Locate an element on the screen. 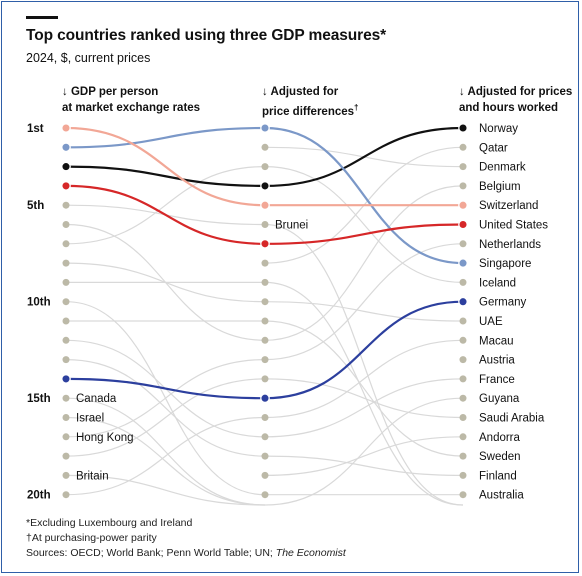  title-accent-rule is located at coordinates (42, 17).